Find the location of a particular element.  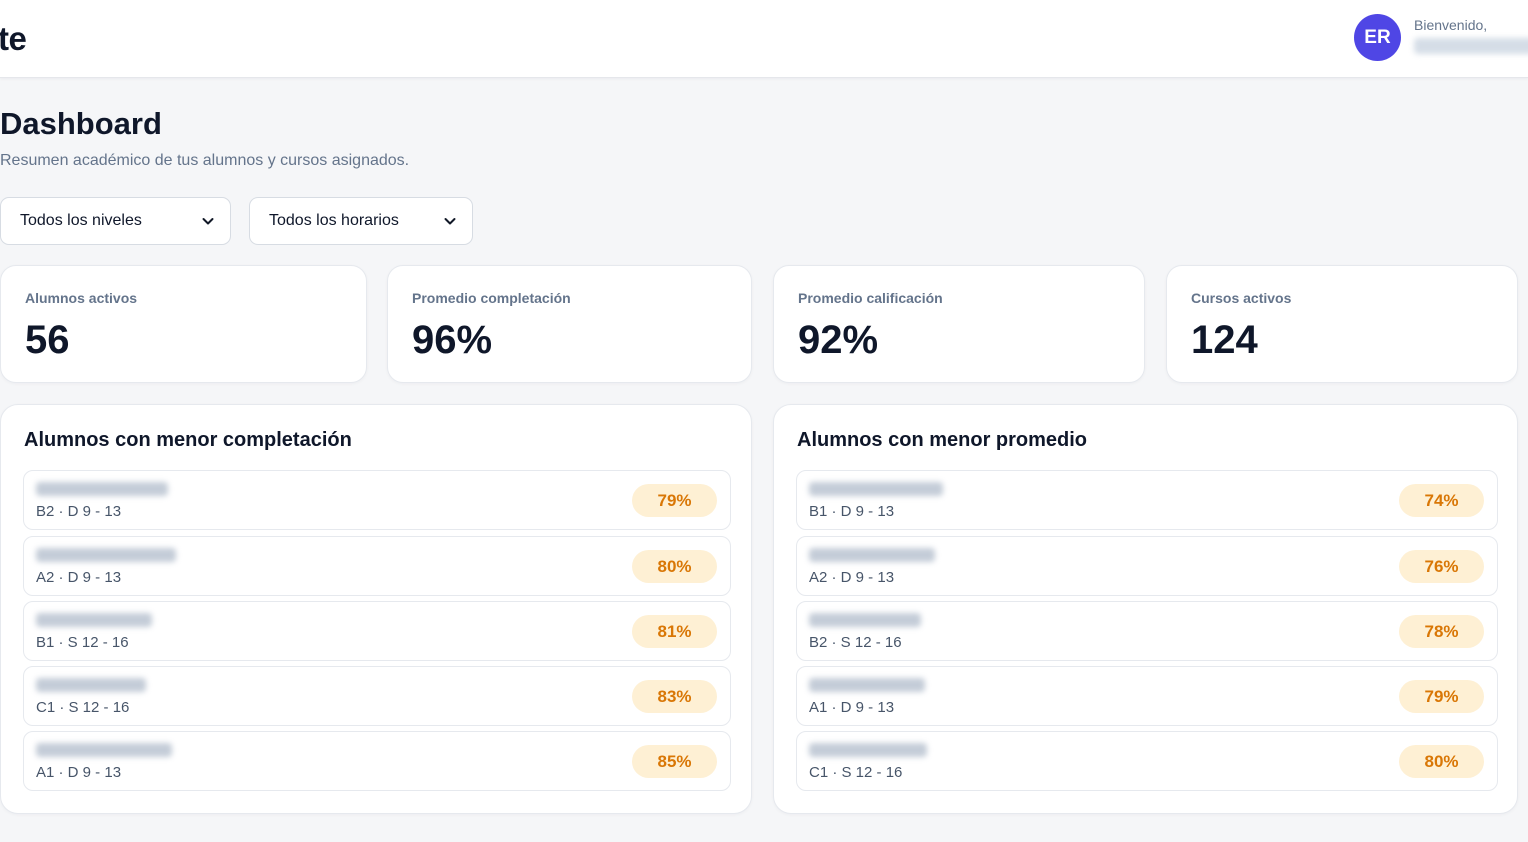

student-row: B1 · D 9 - 13 74% is located at coordinates (1147, 500).